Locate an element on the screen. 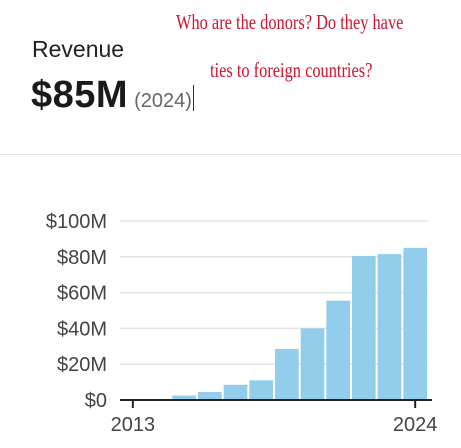 The image size is (461, 448). bar-2019 is located at coordinates (287, 374).